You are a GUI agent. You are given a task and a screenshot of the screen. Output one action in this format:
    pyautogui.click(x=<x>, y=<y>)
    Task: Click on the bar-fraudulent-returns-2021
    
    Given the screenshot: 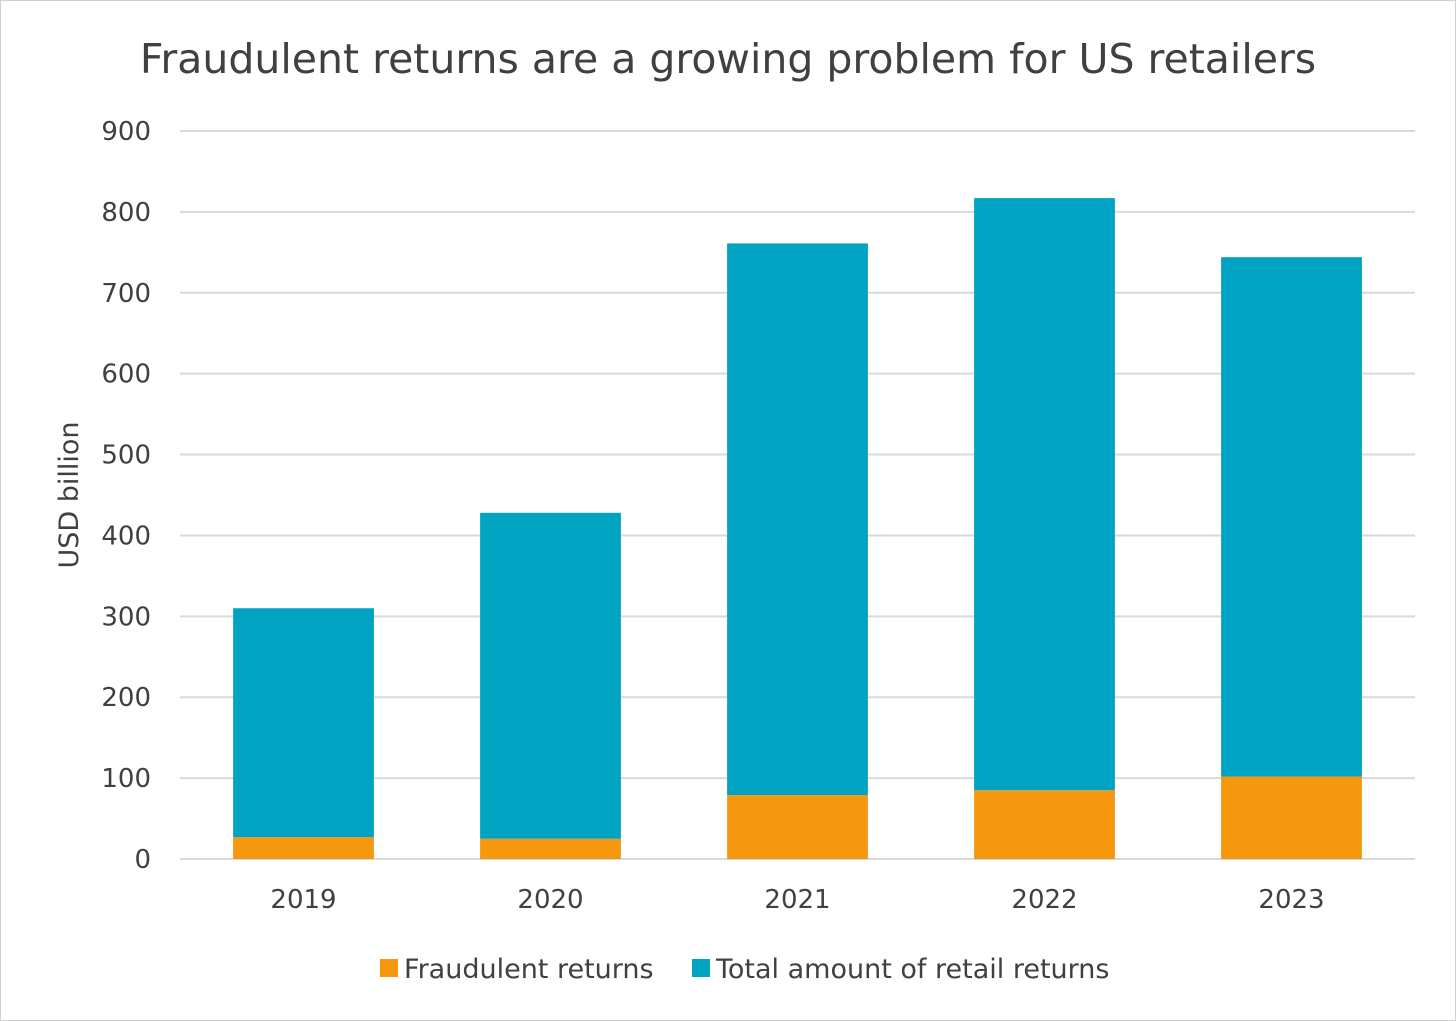 What is the action you would take?
    pyautogui.click(x=797, y=827)
    